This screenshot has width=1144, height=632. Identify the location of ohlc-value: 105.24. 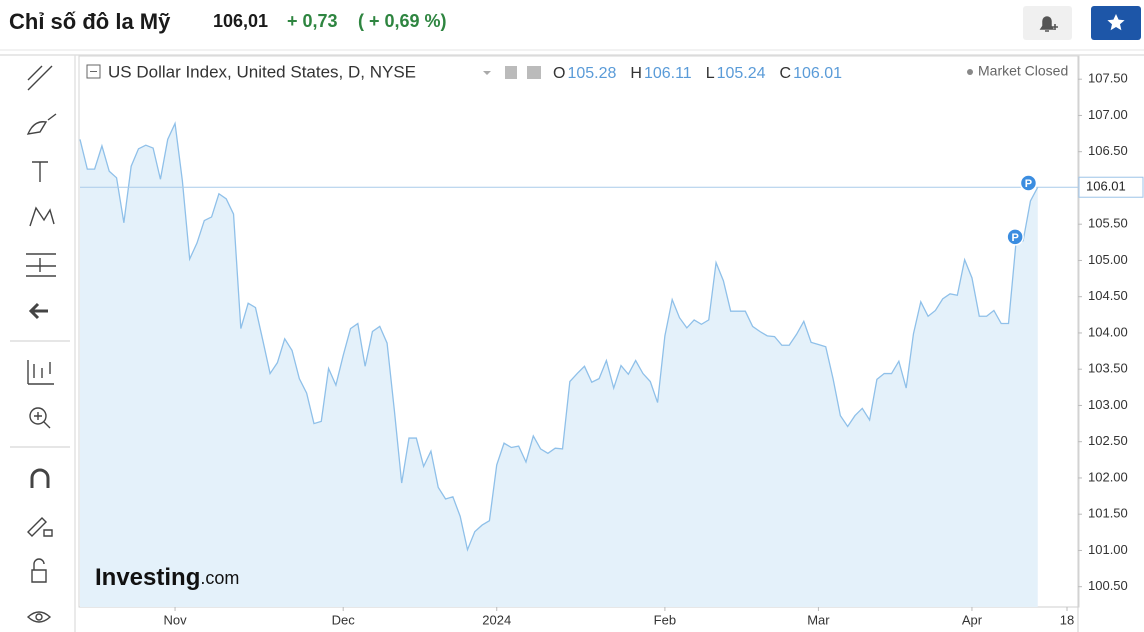
(741, 73).